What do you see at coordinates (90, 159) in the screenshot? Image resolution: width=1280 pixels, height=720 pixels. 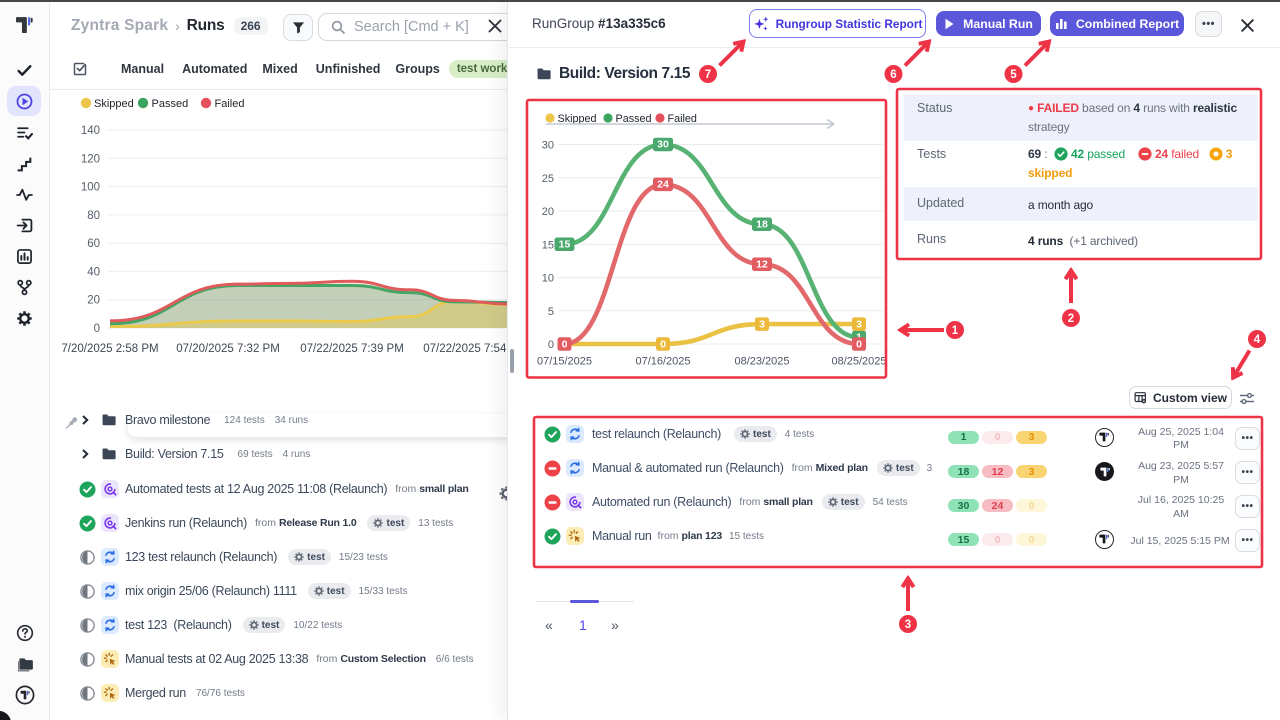 I see `svg-text: 120` at bounding box center [90, 159].